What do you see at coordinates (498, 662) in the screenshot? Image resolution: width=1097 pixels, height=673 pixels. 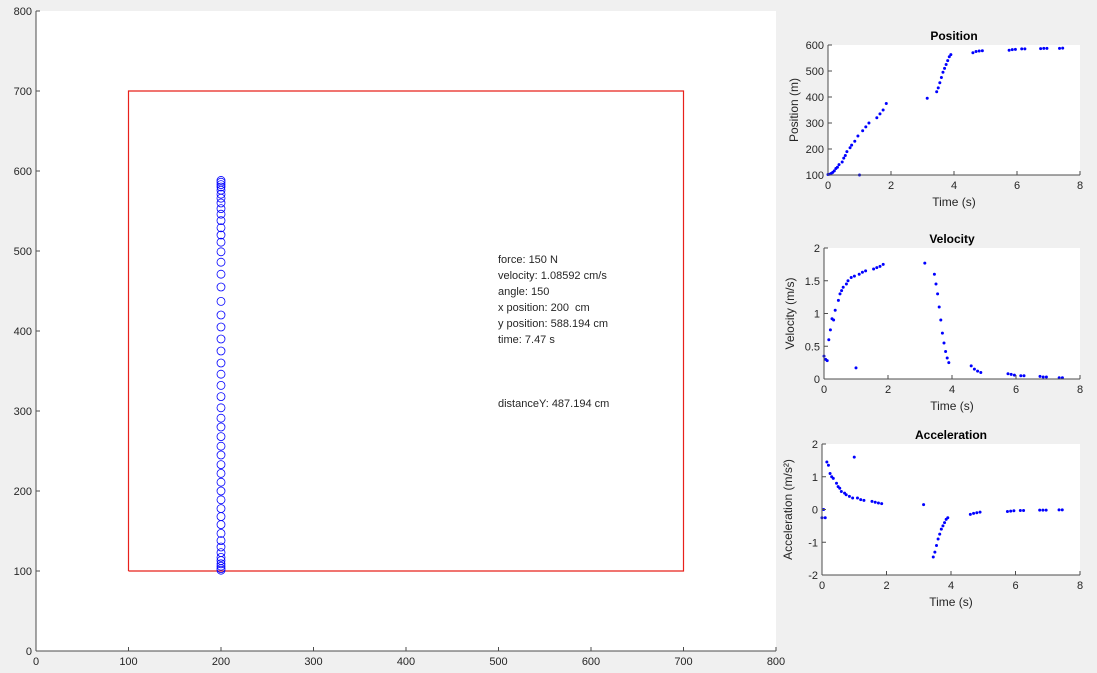 I see `main-x-tick-label: 500` at bounding box center [498, 662].